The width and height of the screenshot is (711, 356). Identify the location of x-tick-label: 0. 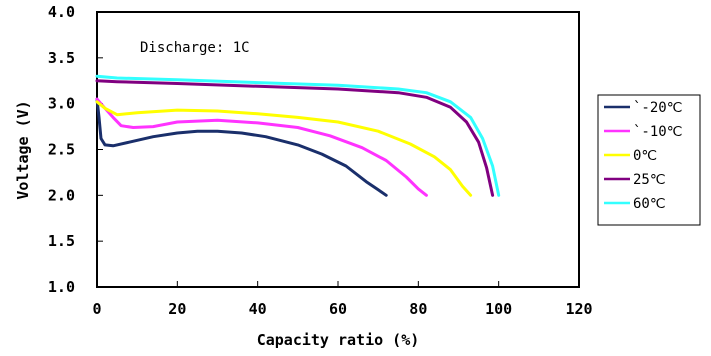
(96, 309).